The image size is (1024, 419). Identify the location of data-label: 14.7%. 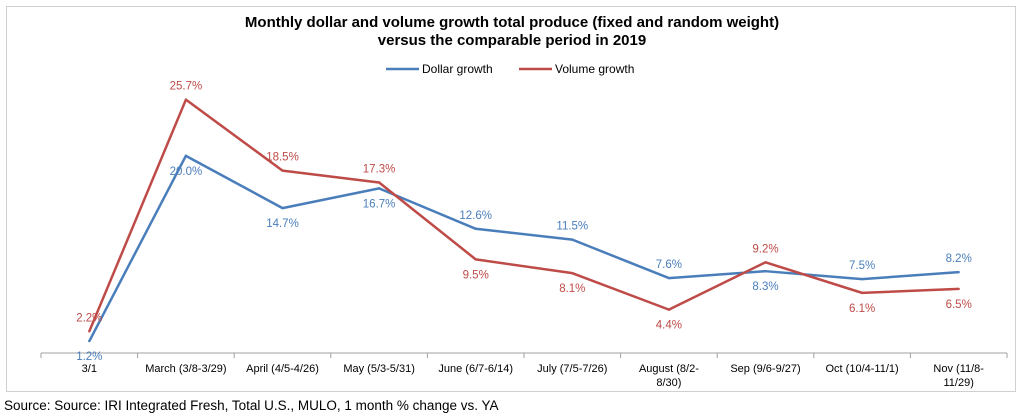
(282, 224).